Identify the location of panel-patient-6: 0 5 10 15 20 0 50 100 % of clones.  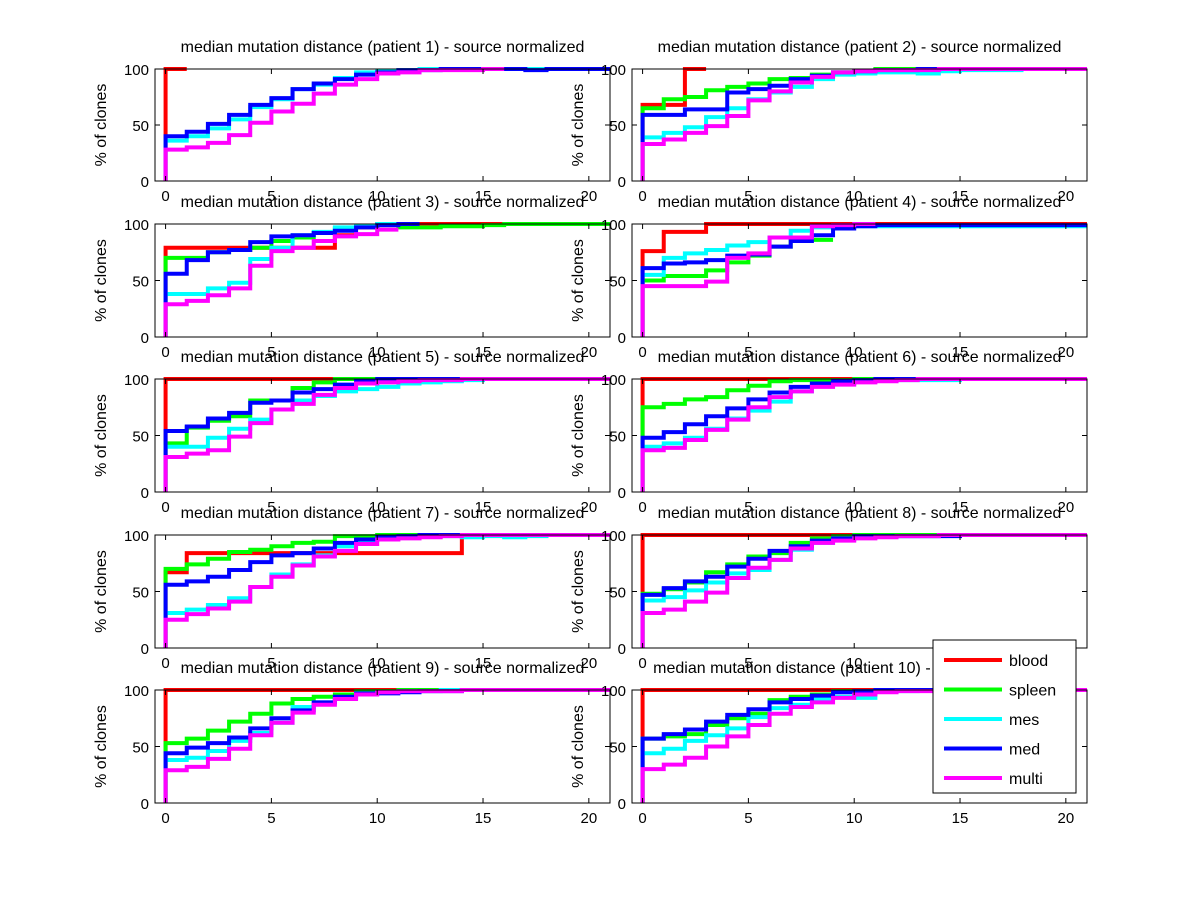
(829, 444).